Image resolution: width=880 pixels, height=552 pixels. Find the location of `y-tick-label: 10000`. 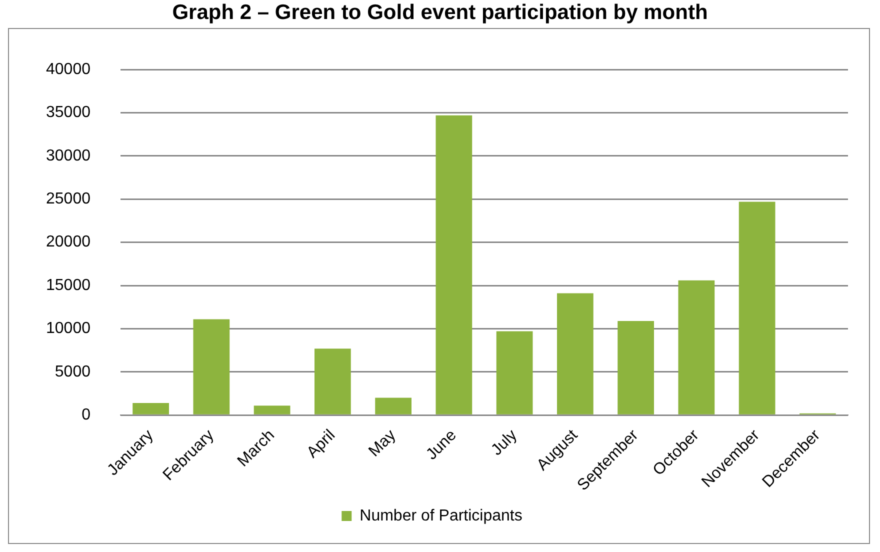

y-tick-label: 10000 is located at coordinates (68, 329).